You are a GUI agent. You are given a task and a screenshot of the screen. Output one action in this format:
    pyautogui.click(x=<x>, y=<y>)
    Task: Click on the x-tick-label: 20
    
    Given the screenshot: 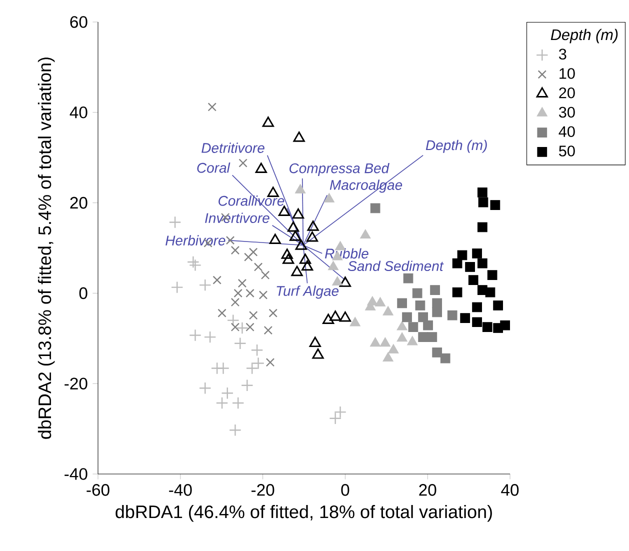 What is the action you would take?
    pyautogui.click(x=427, y=490)
    